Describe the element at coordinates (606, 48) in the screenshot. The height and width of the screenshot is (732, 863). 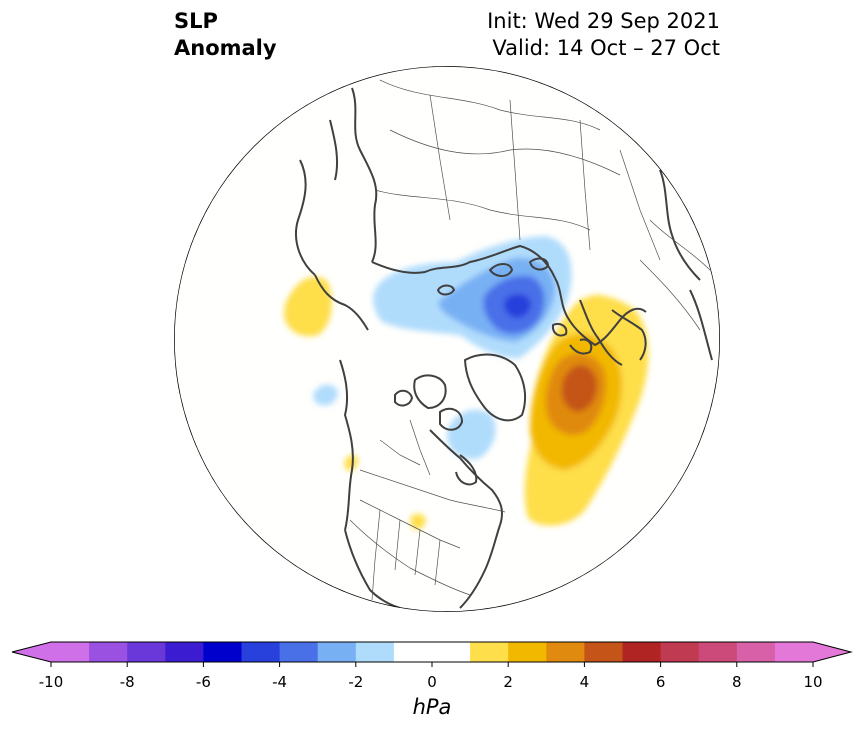
I see `valid-range: Valid: 14 Oct – 27 Oct` at that location.